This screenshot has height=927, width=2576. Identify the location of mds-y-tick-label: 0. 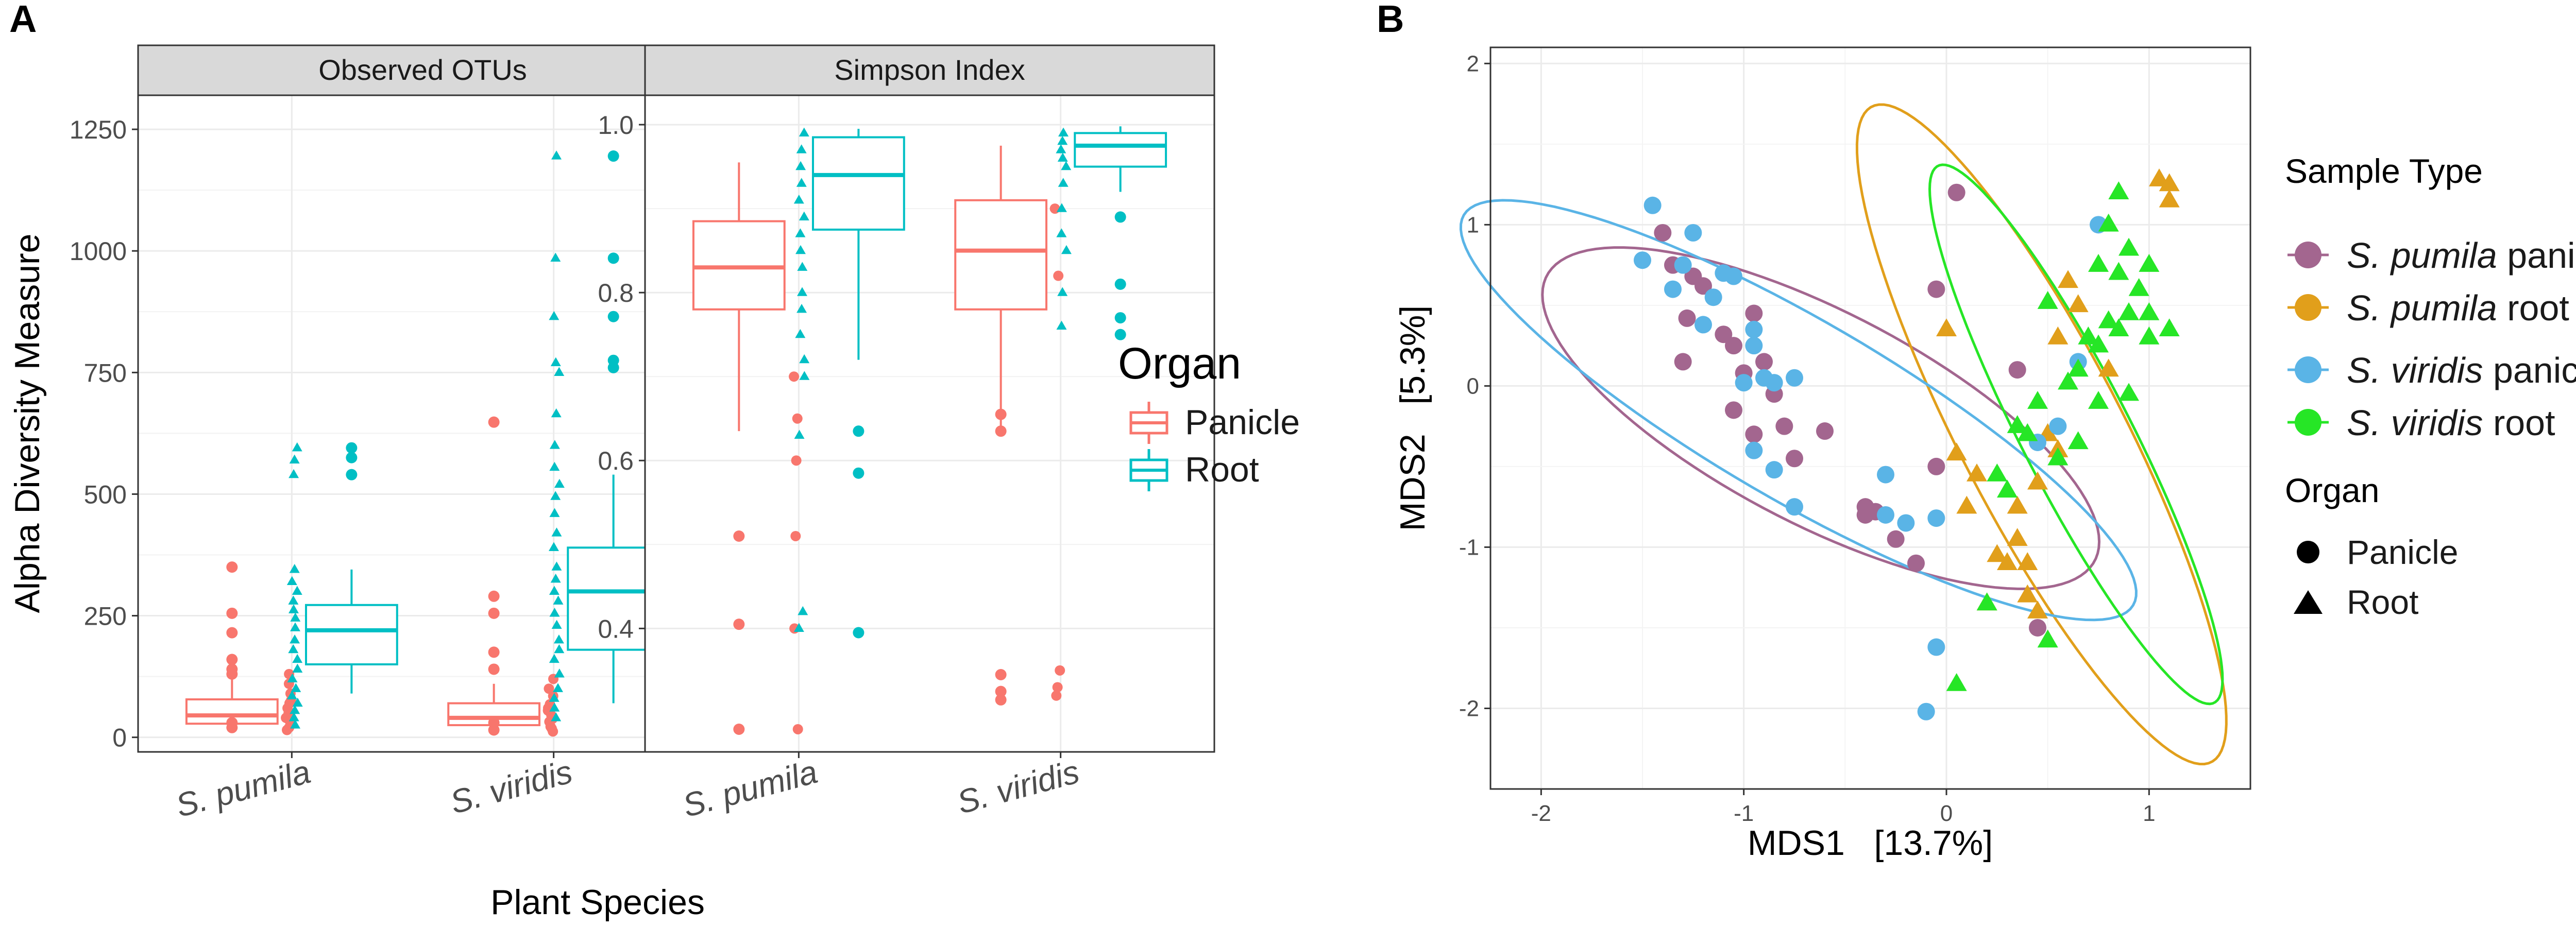
(1473, 386).